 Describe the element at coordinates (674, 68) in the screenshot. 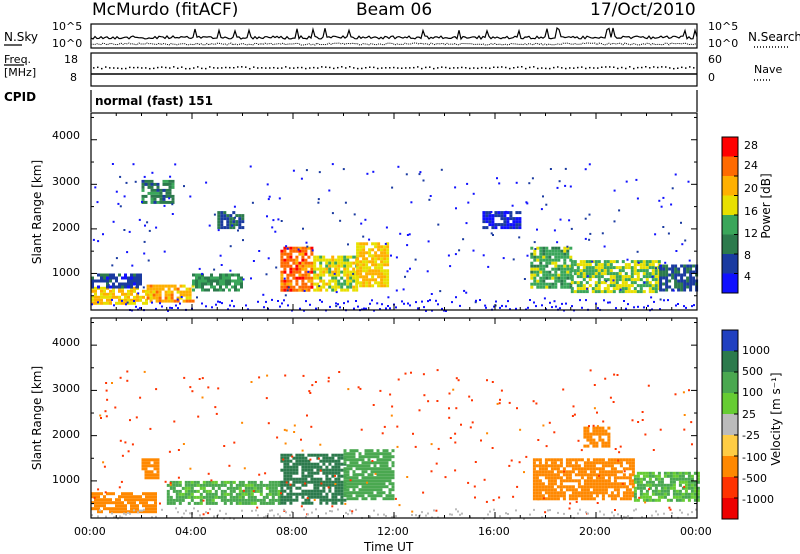

I see `nave-point` at that location.